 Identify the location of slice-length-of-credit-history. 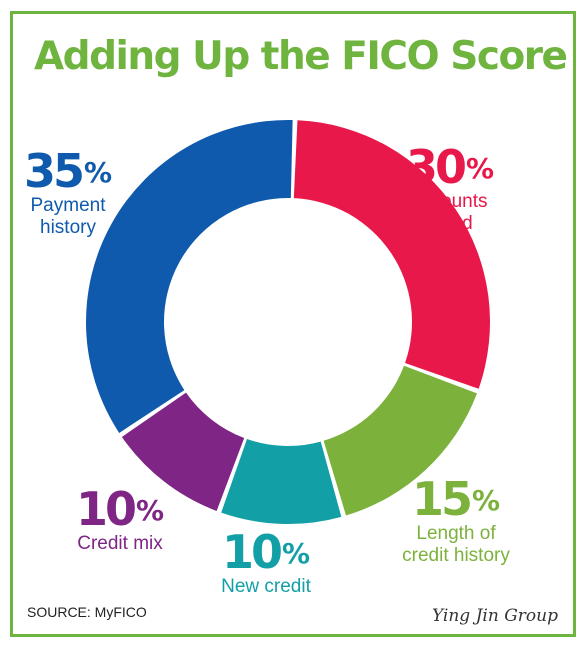
(400, 440).